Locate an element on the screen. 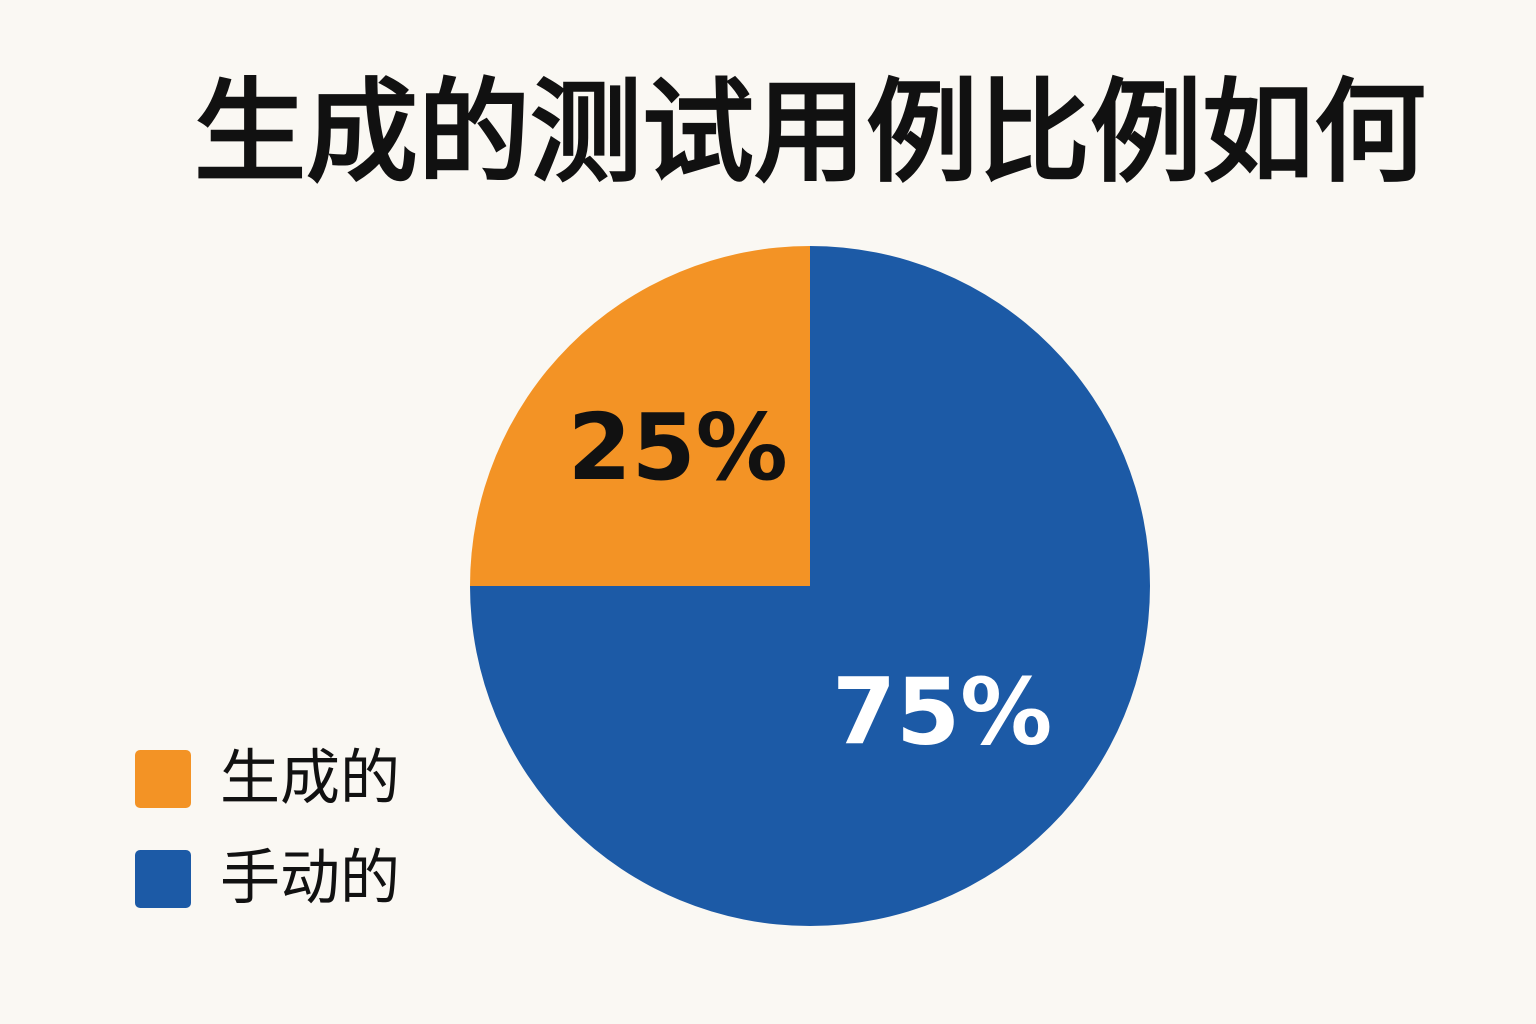  chart-title: 生成的测试用例比例如何 is located at coordinates (810, 133).